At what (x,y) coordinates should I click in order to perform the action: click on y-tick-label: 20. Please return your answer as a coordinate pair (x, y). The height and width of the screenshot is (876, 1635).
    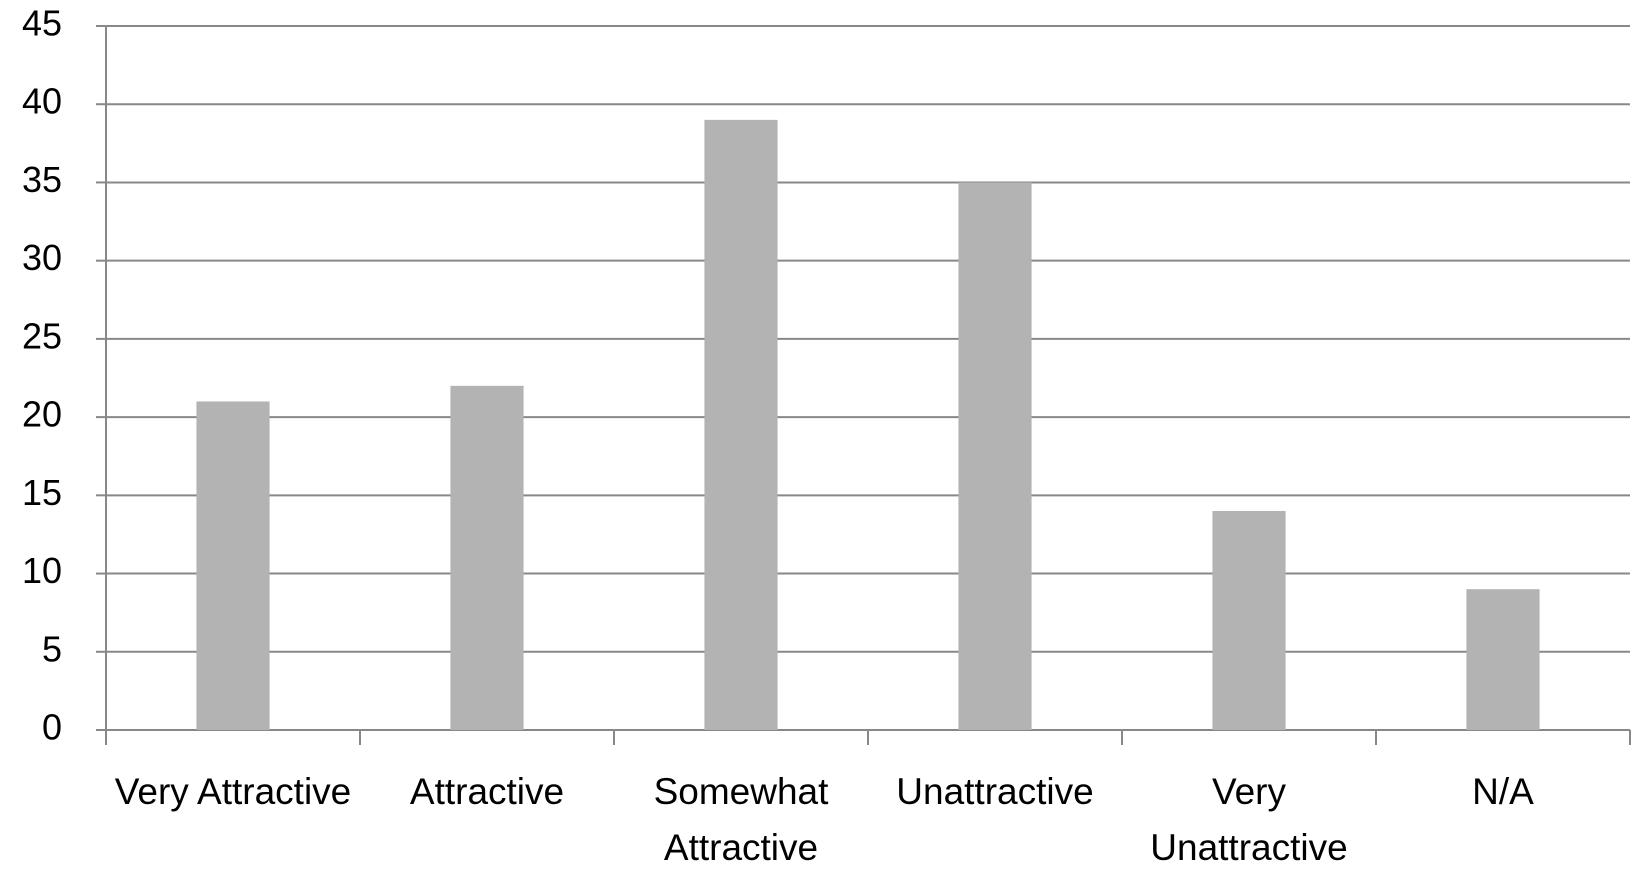
    Looking at the image, I should click on (42, 414).